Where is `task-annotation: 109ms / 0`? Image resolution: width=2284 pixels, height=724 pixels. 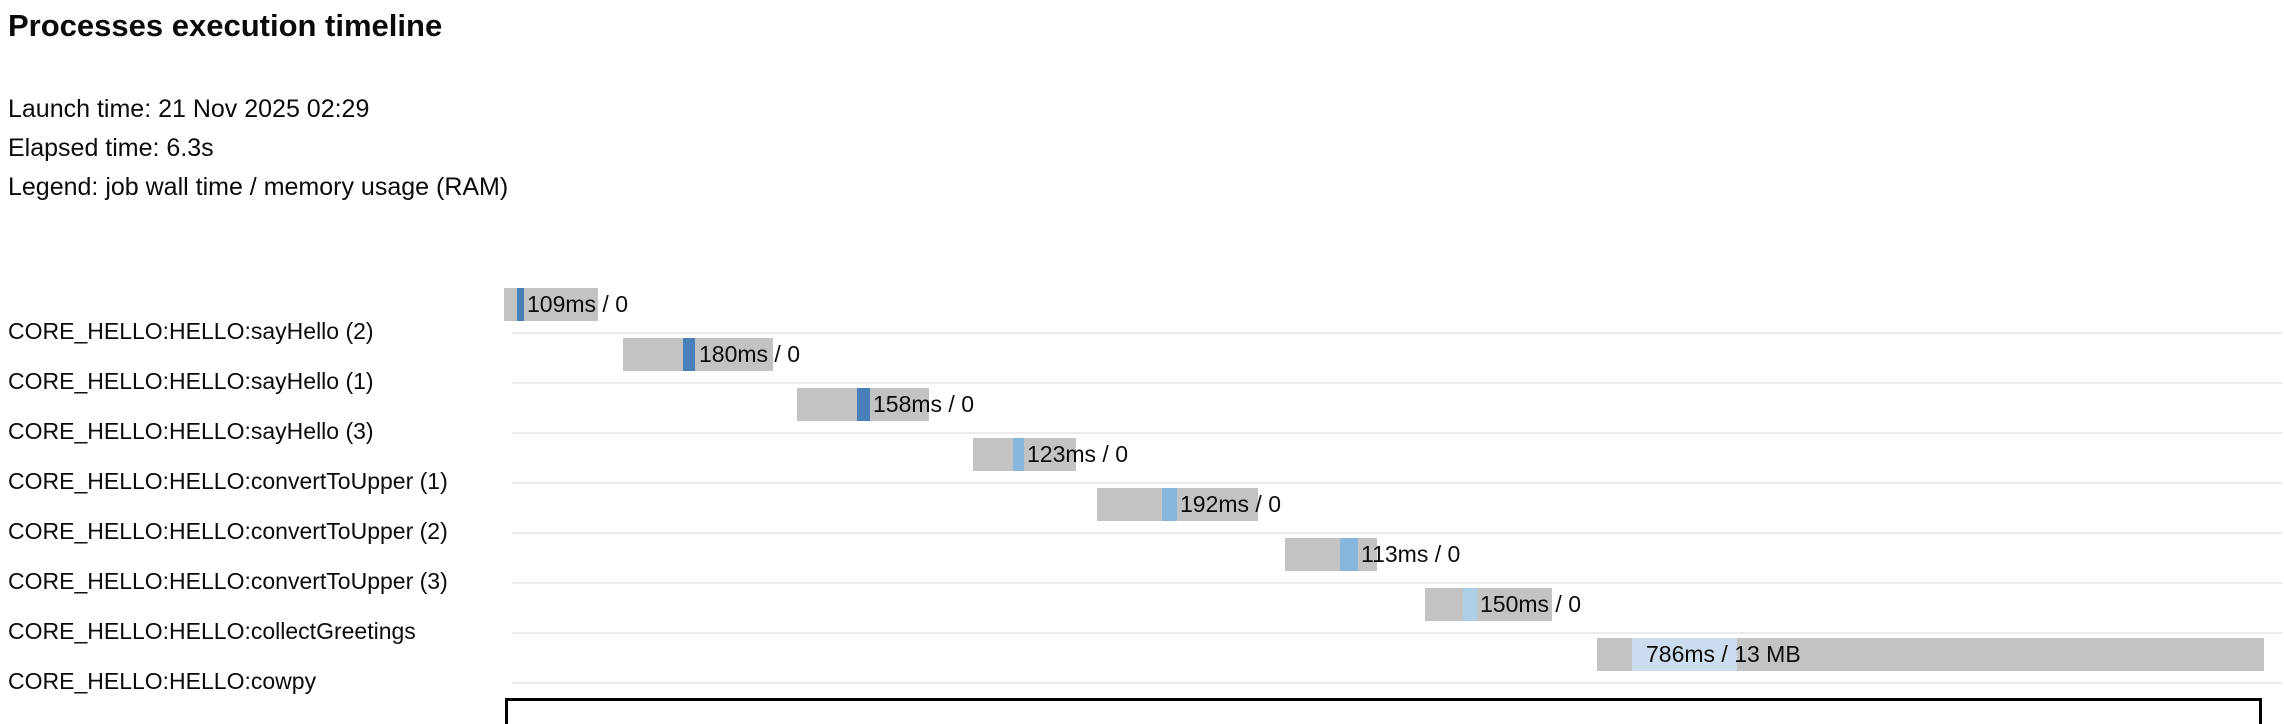
task-annotation: 109ms / 0 is located at coordinates (577, 304).